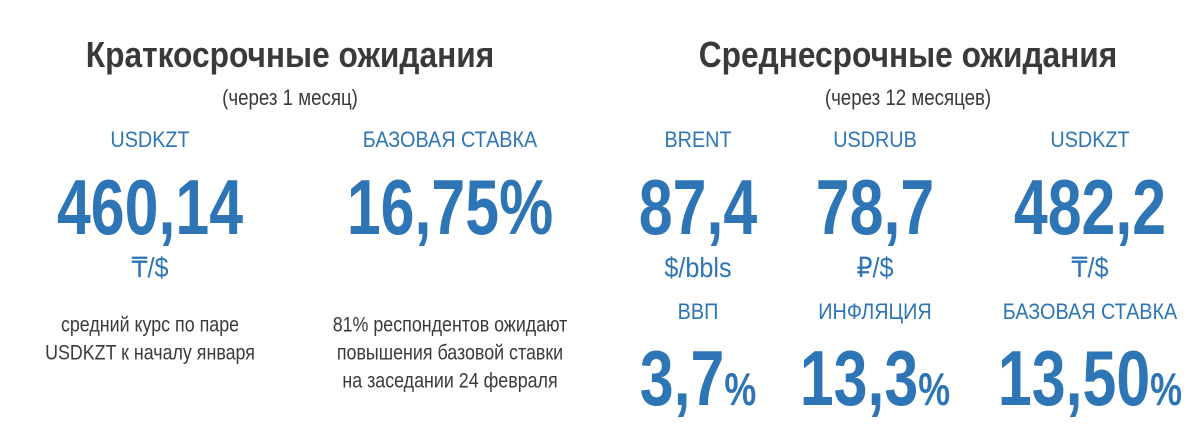 Image resolution: width=1200 pixels, height=430 pixels. I want to click on indicator-value: 16,75%, so click(450, 207).